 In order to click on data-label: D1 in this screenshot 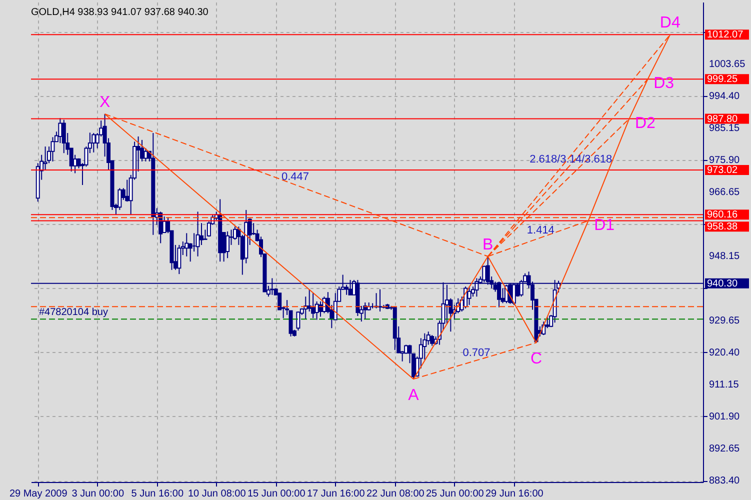, I will do `click(604, 225)`.